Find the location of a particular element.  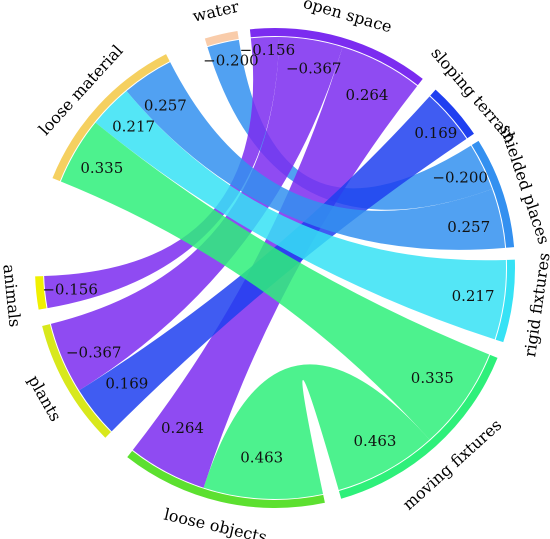

link-value-target-open-space-loose-objects: 0.264 is located at coordinates (182, 428).